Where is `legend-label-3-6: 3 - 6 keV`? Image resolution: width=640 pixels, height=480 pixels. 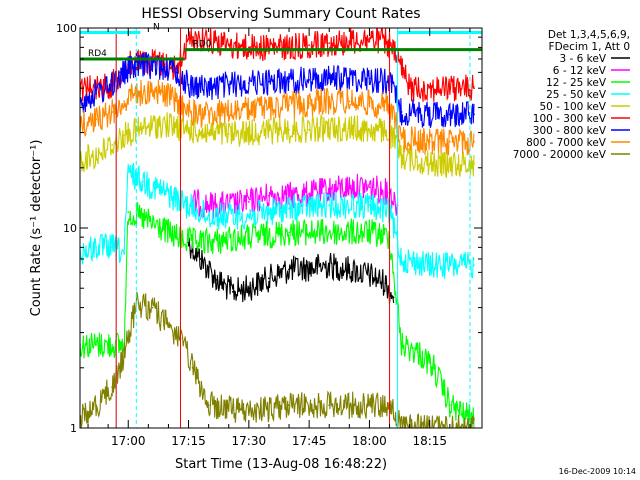 legend-label-3-6: 3 - 6 keV is located at coordinates (582, 59).